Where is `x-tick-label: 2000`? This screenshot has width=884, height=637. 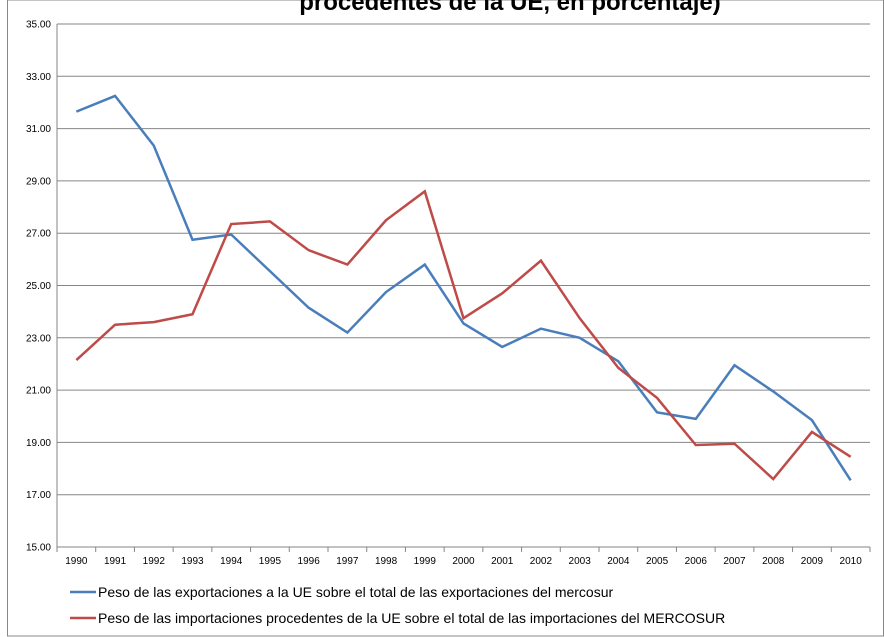 x-tick-label: 2000 is located at coordinates (463, 561).